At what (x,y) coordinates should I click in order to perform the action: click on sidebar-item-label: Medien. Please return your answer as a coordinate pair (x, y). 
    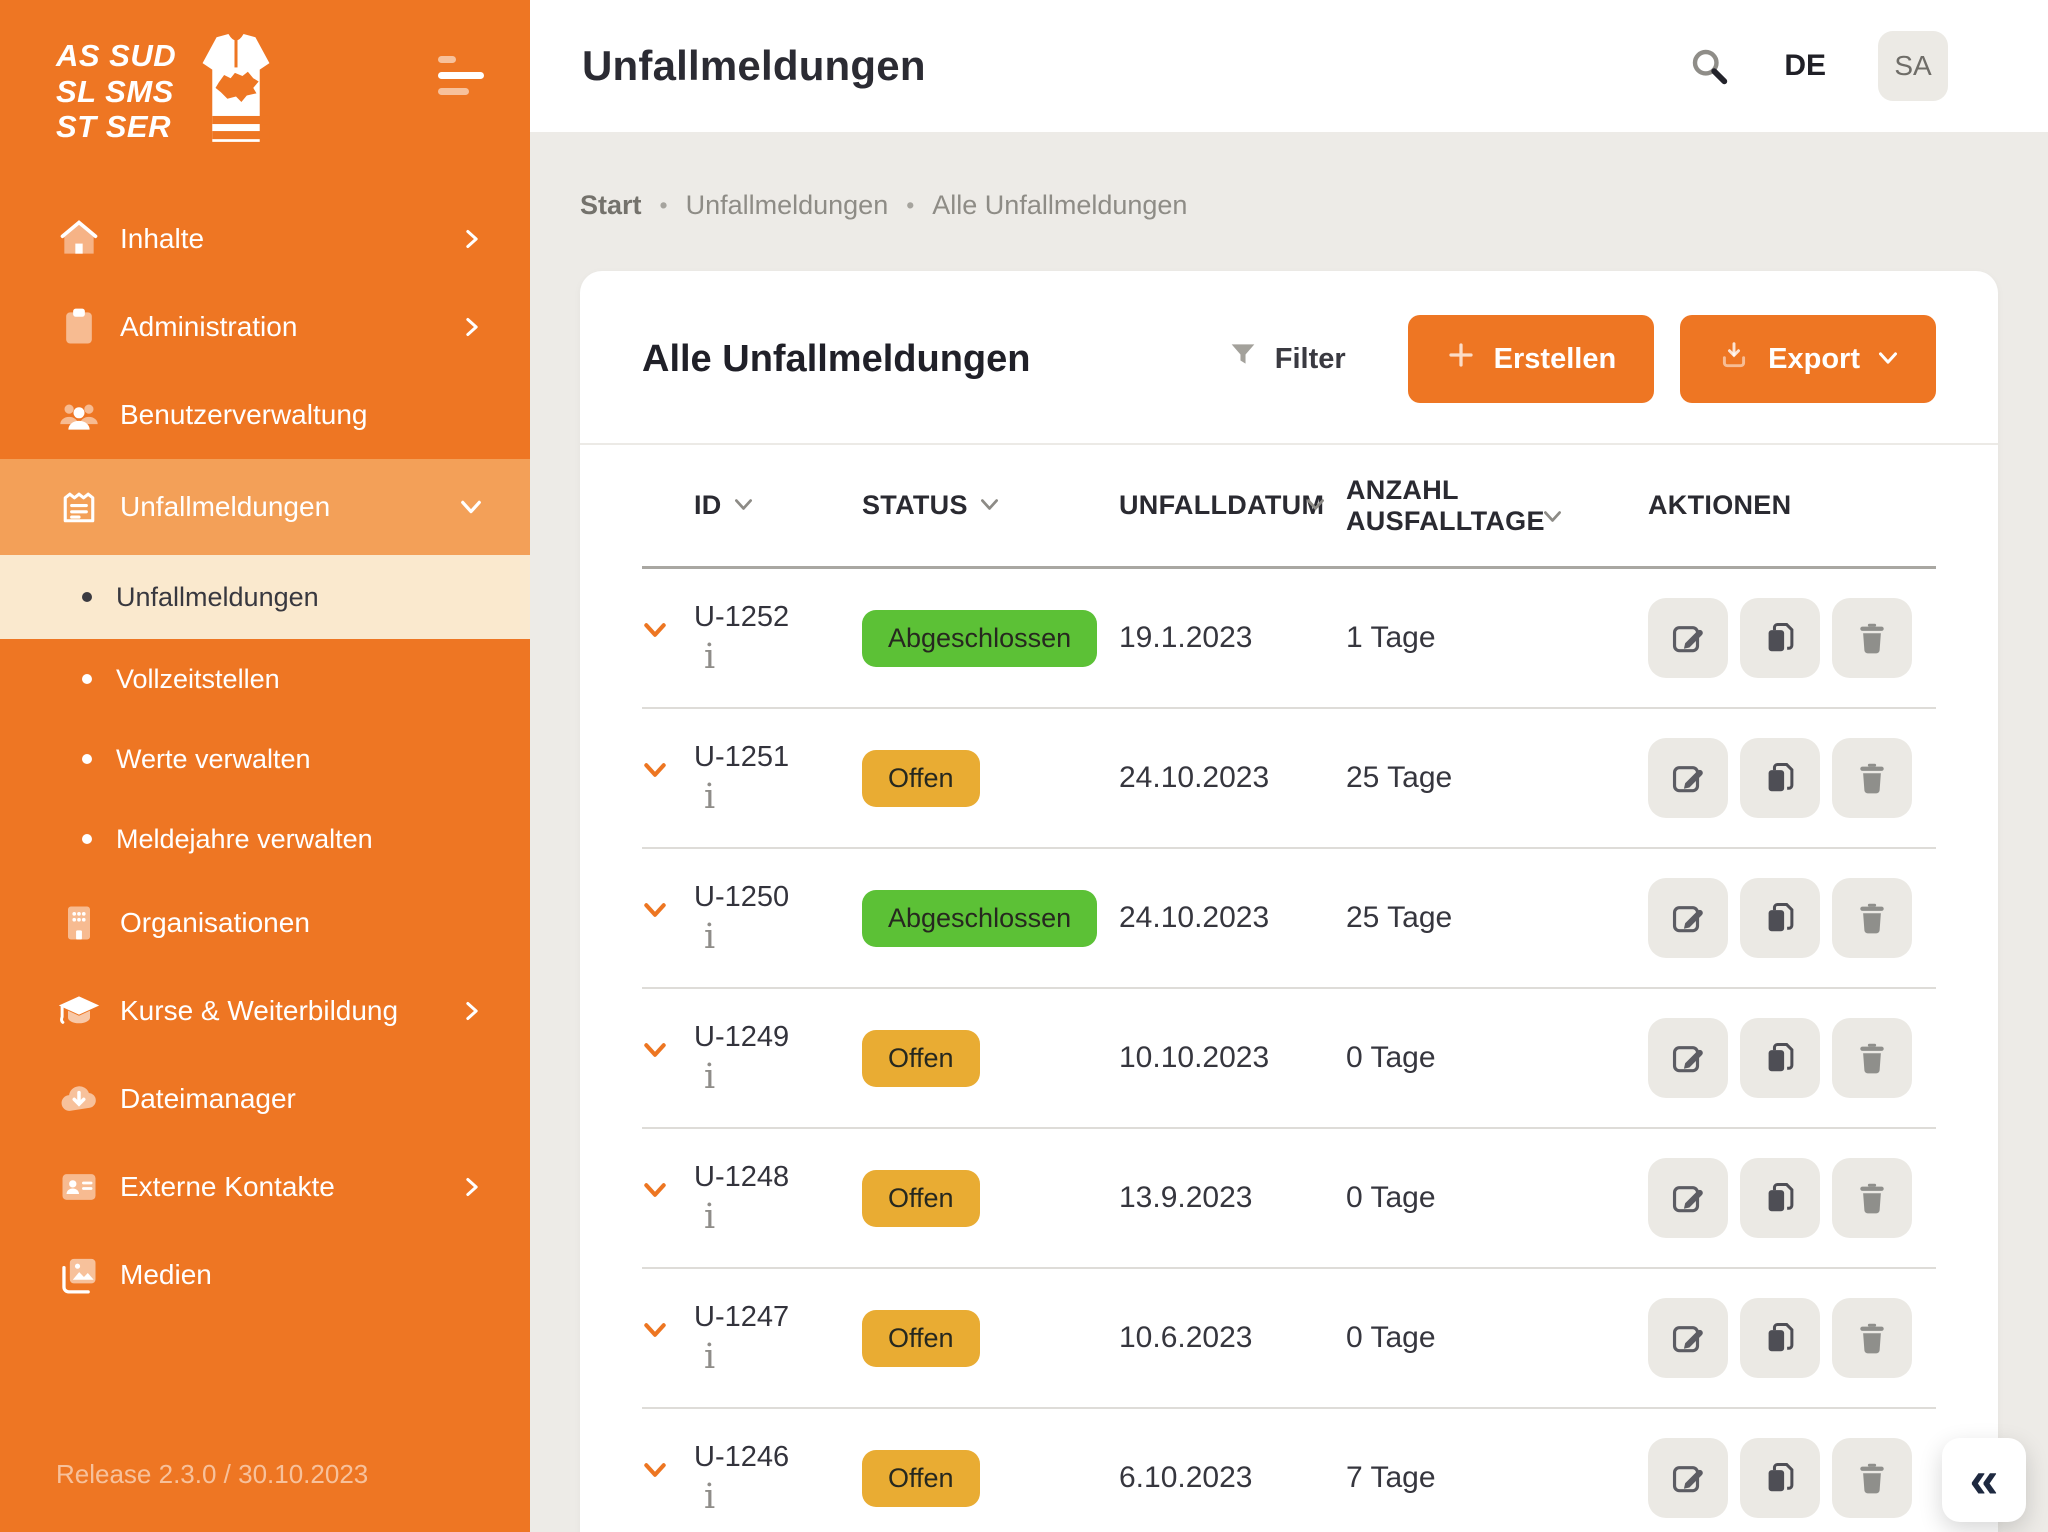
    Looking at the image, I should click on (166, 1274).